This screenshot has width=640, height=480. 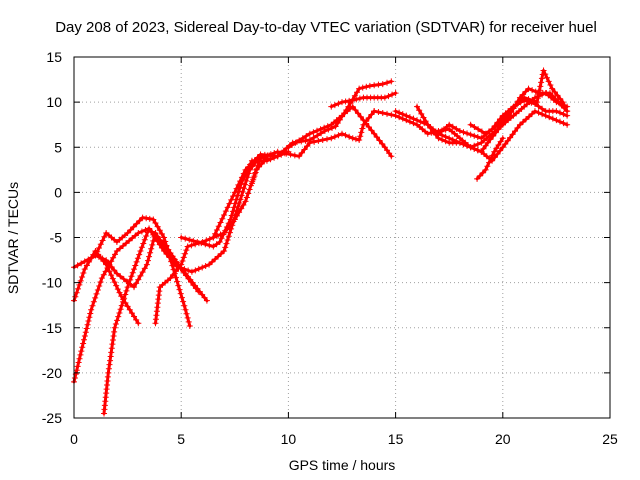 I want to click on x-tick-label: 10, so click(x=289, y=439).